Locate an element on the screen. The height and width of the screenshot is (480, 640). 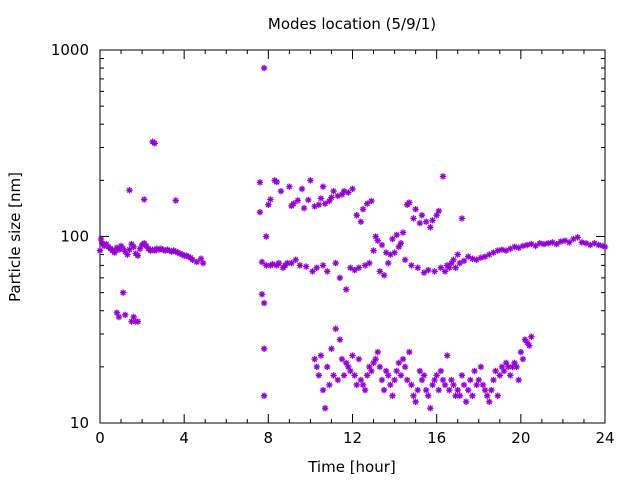
y-tick-label: 10 is located at coordinates (79, 423).